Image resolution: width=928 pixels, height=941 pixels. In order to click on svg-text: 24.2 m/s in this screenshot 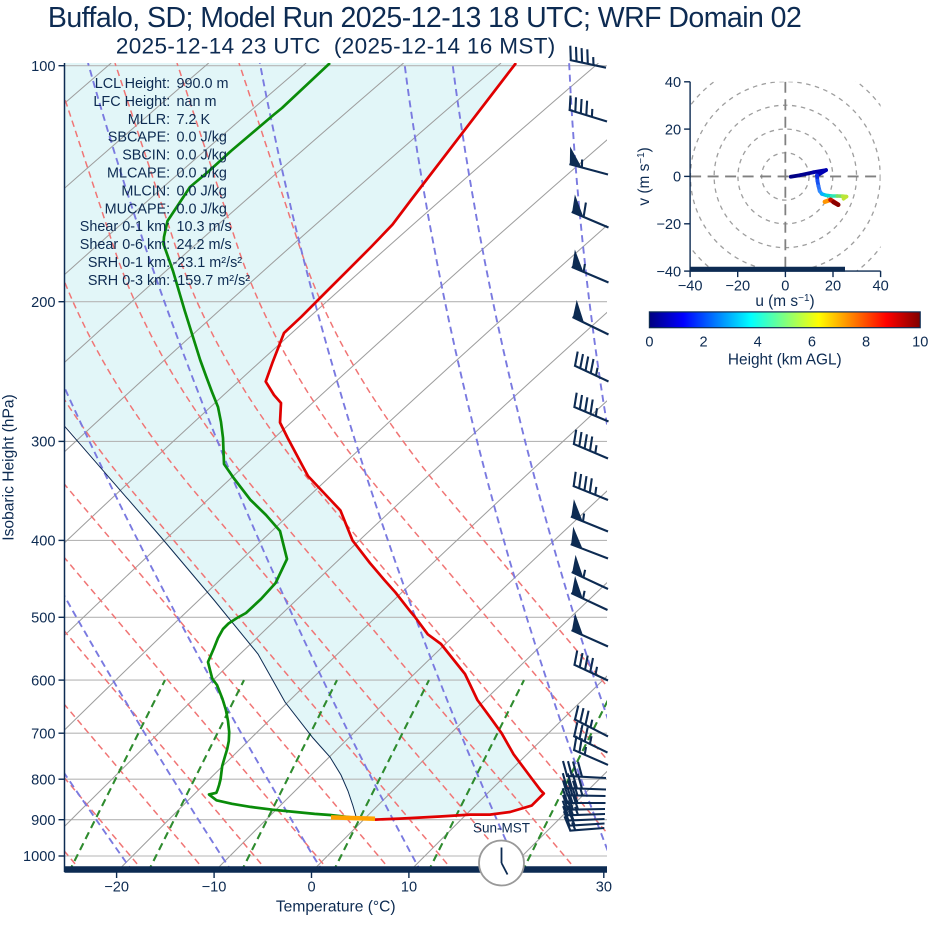, I will do `click(204, 245)`.